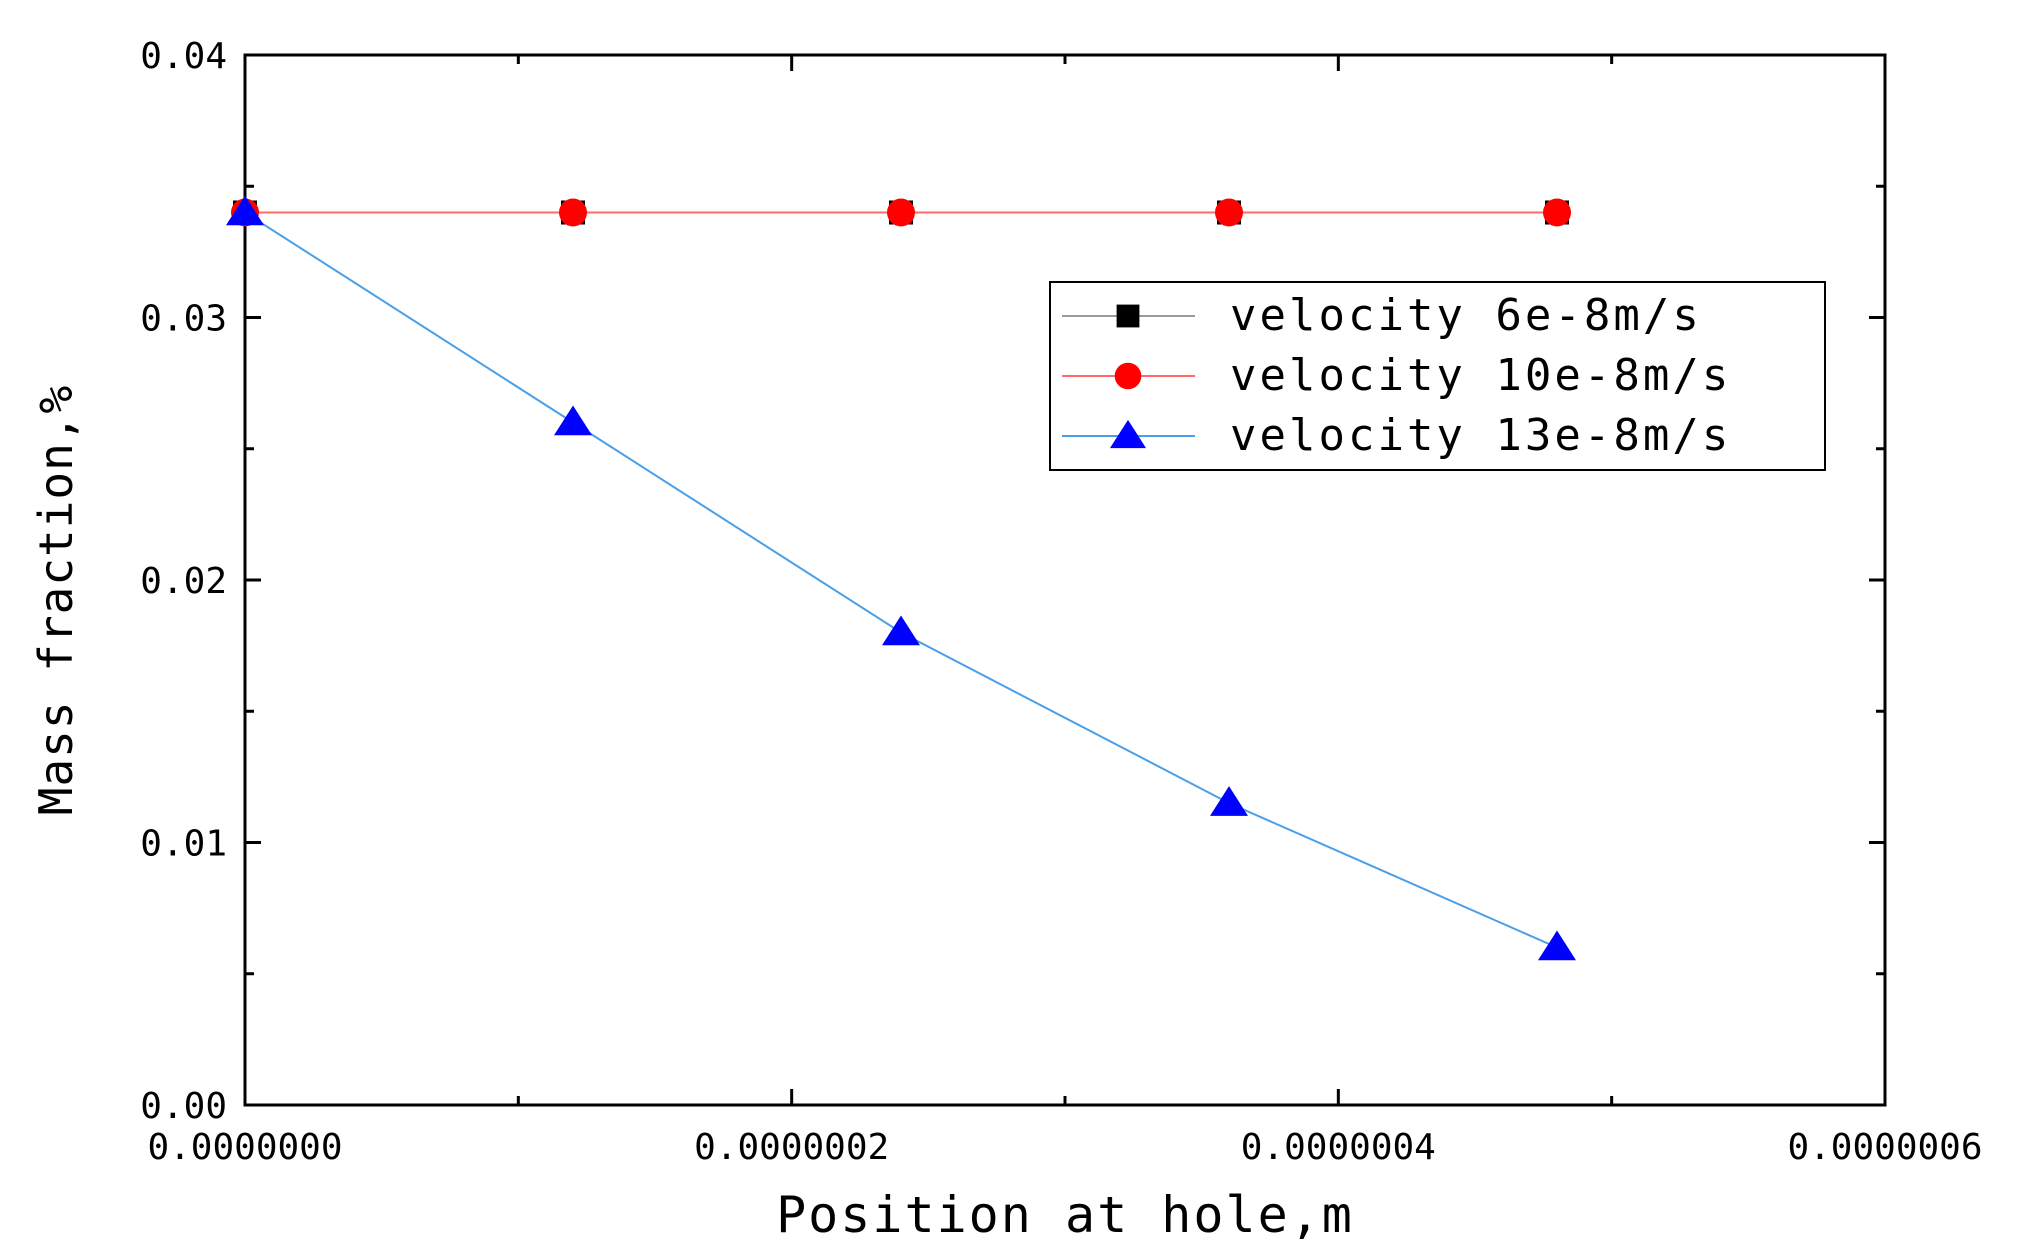 This screenshot has width=2024, height=1260. What do you see at coordinates (183, 319) in the screenshot?
I see `y-tick-label: 0.03` at bounding box center [183, 319].